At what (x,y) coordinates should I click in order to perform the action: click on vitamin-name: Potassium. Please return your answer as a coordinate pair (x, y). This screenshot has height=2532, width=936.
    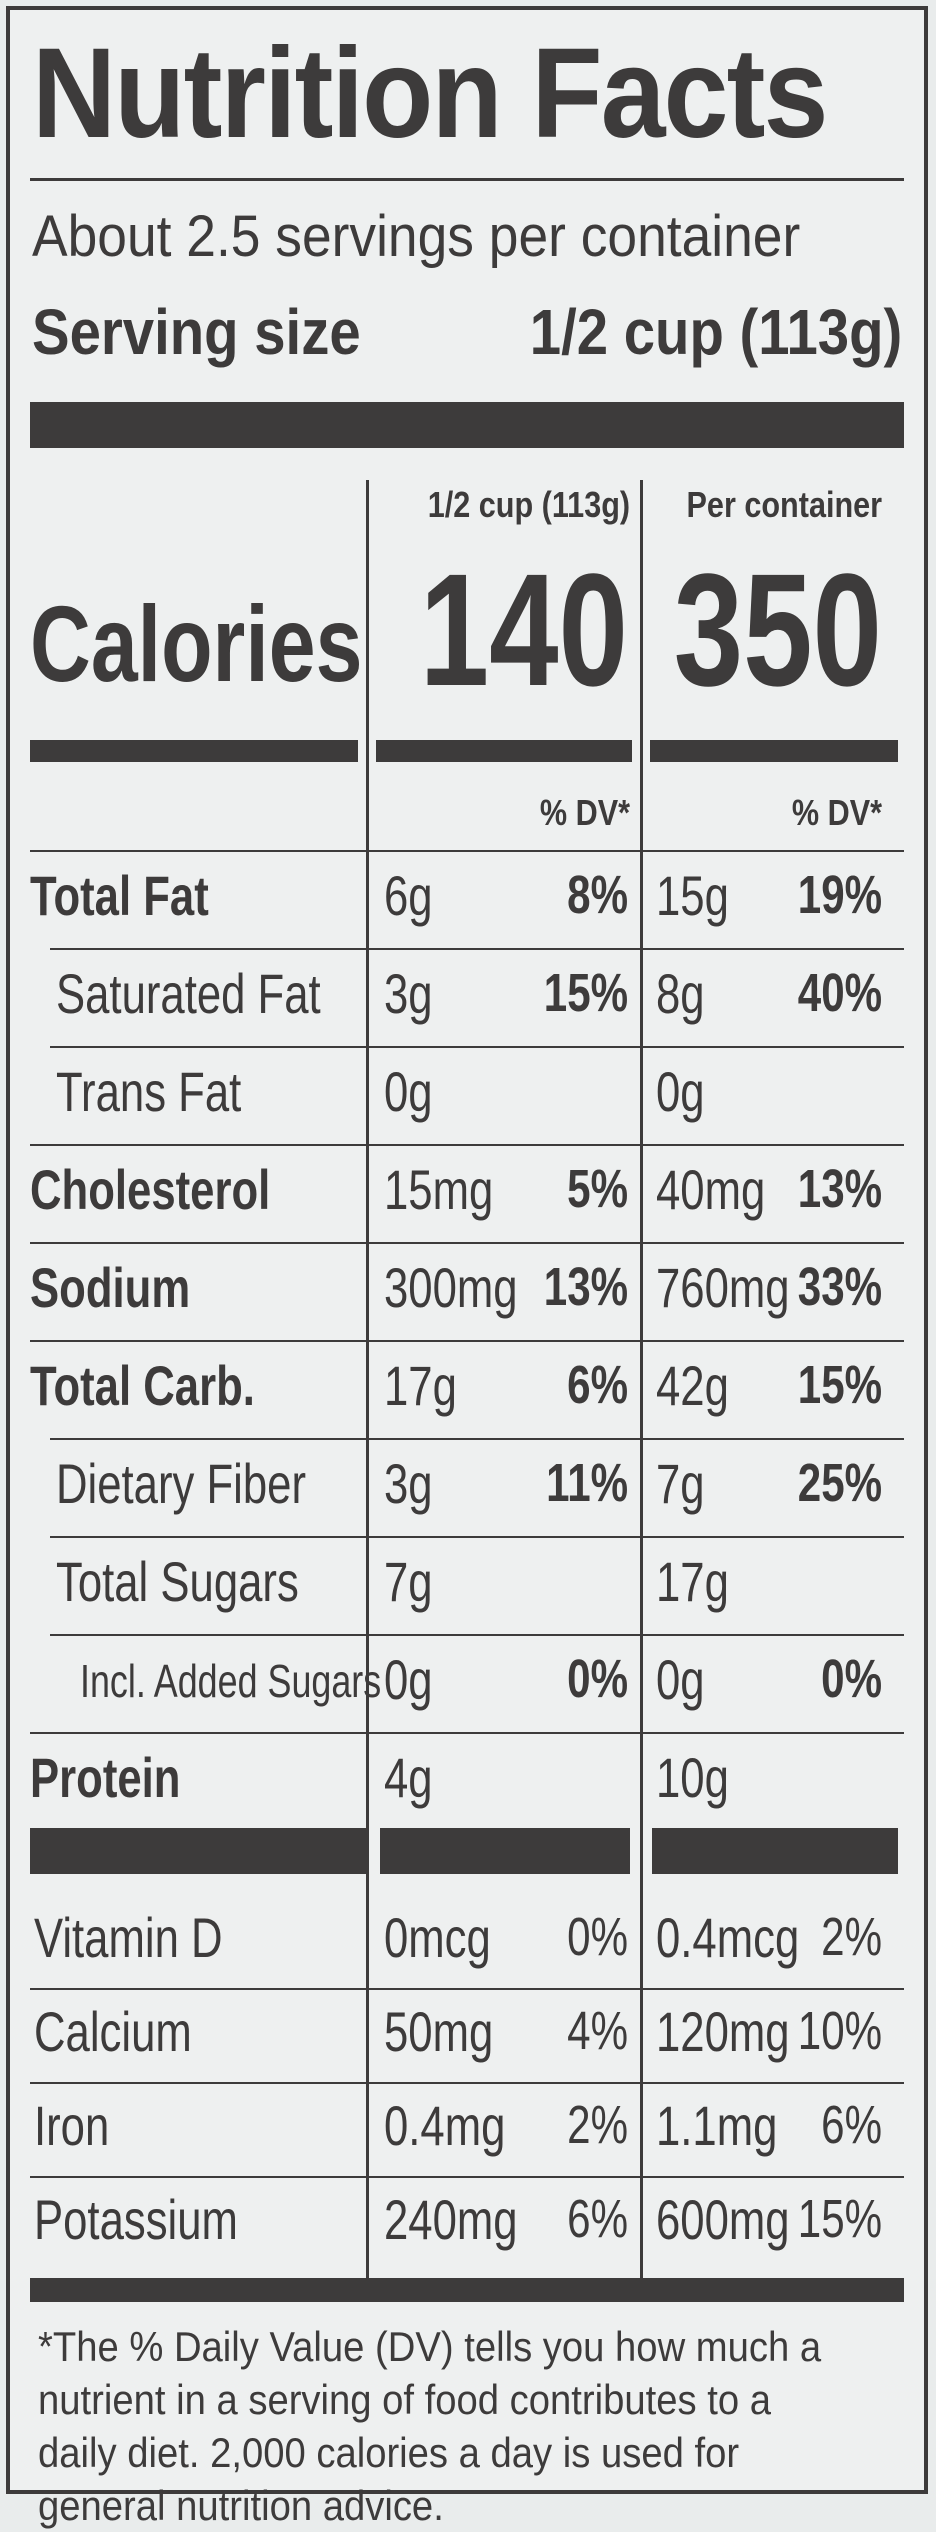
    Looking at the image, I should click on (136, 2219).